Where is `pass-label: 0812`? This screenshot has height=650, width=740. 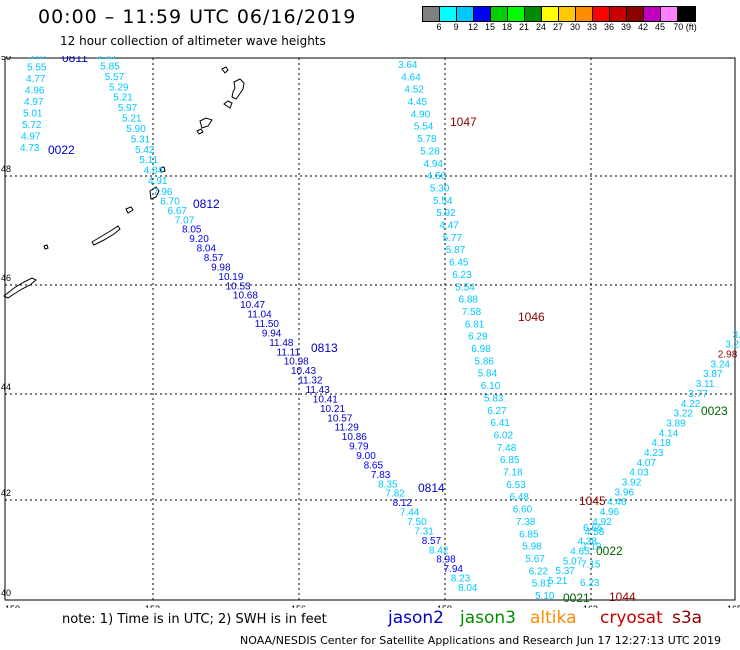 pass-label: 0812 is located at coordinates (206, 204).